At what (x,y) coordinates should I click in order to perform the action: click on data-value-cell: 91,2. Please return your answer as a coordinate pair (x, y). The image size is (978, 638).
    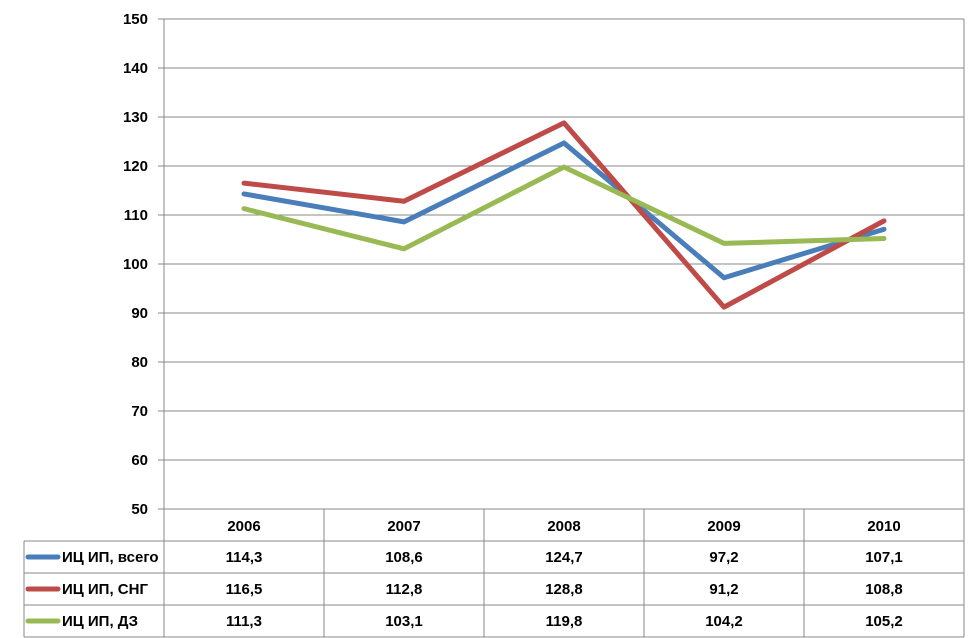
    Looking at the image, I should click on (723, 589).